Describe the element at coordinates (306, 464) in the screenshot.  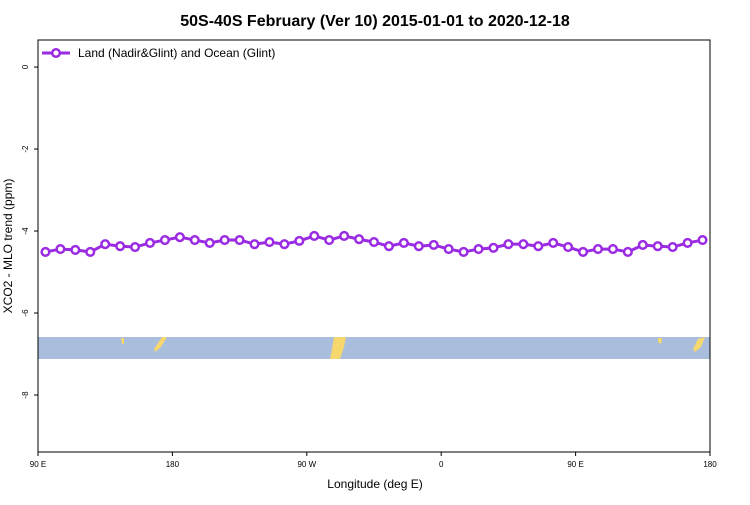
I see `x-tick-label: 90 W` at that location.